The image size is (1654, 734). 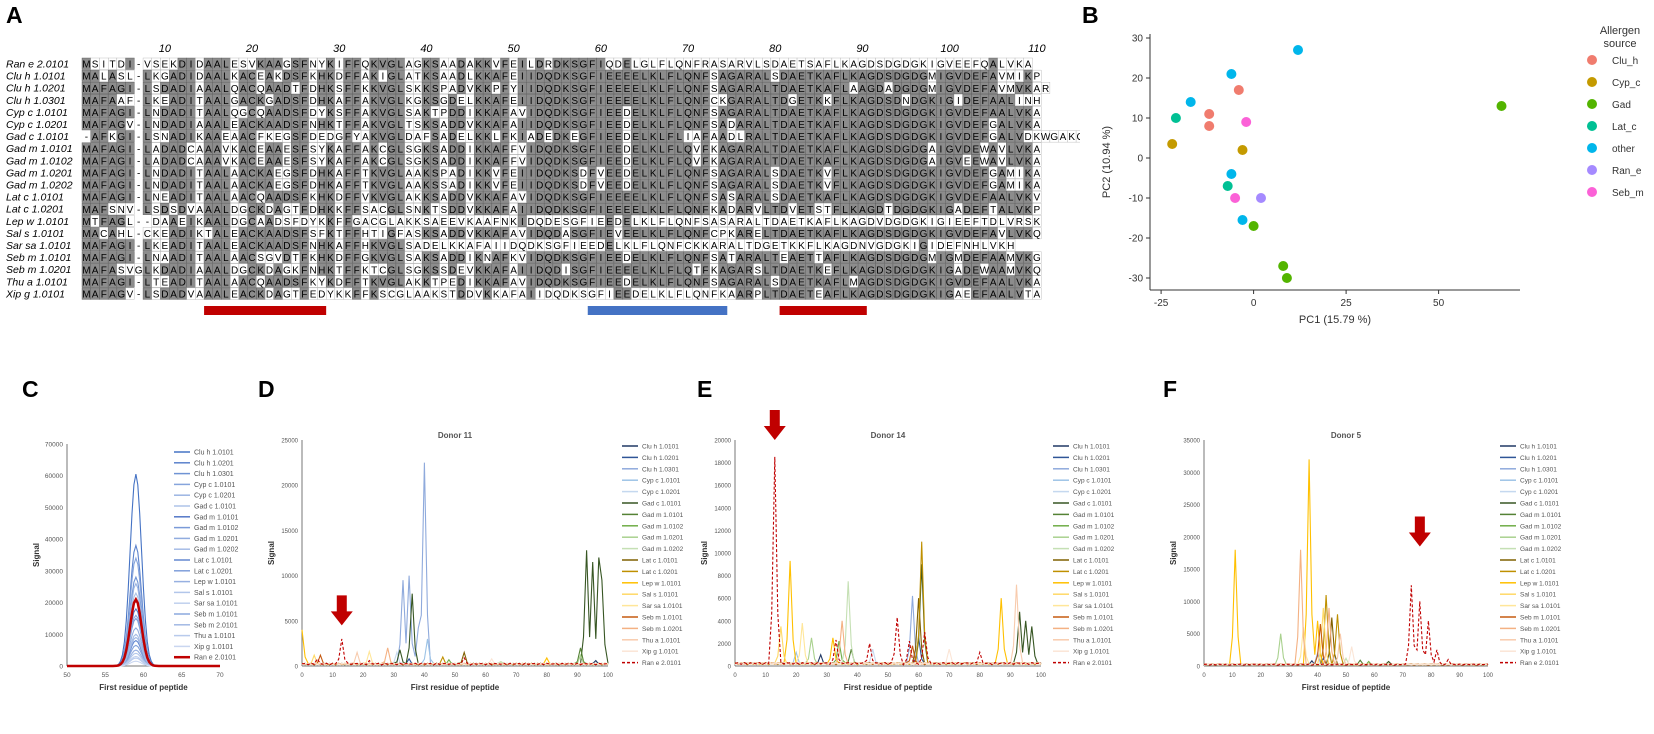 I want to click on alignment-residue: M, so click(x=1011, y=186).